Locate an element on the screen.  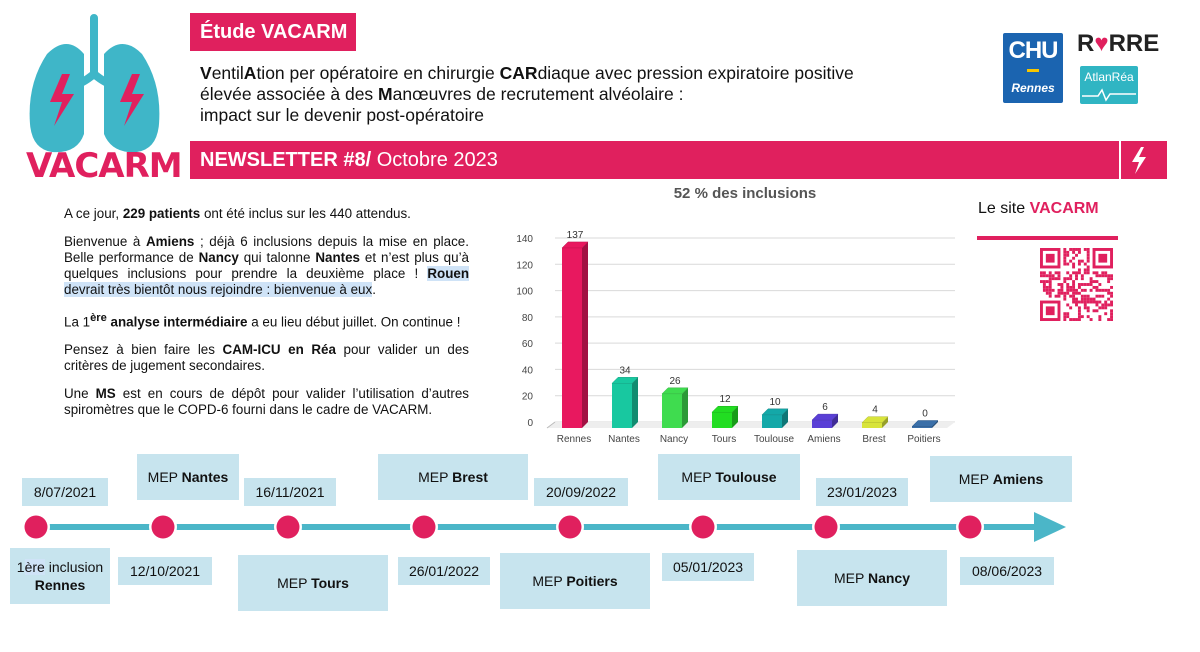
y-tick-label: 100 is located at coordinates (524, 292).